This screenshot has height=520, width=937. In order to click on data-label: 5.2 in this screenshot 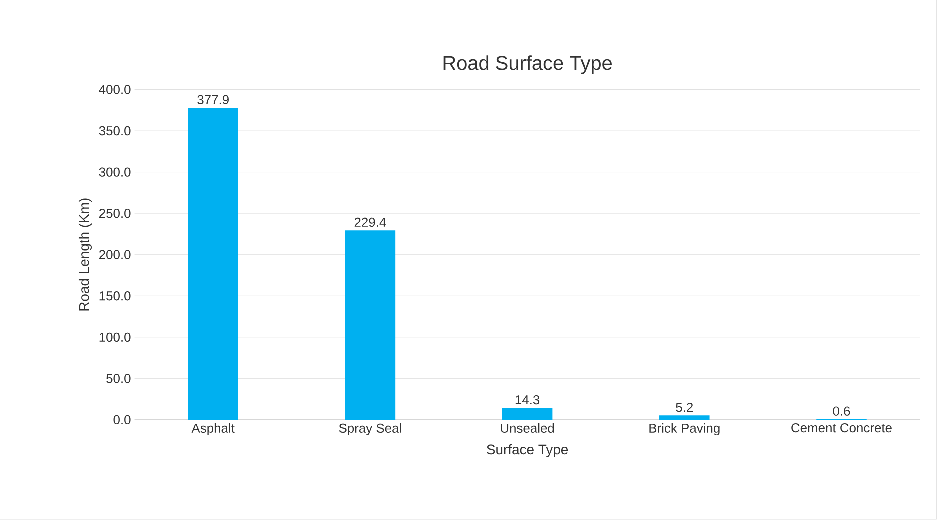, I will do `click(684, 407)`.